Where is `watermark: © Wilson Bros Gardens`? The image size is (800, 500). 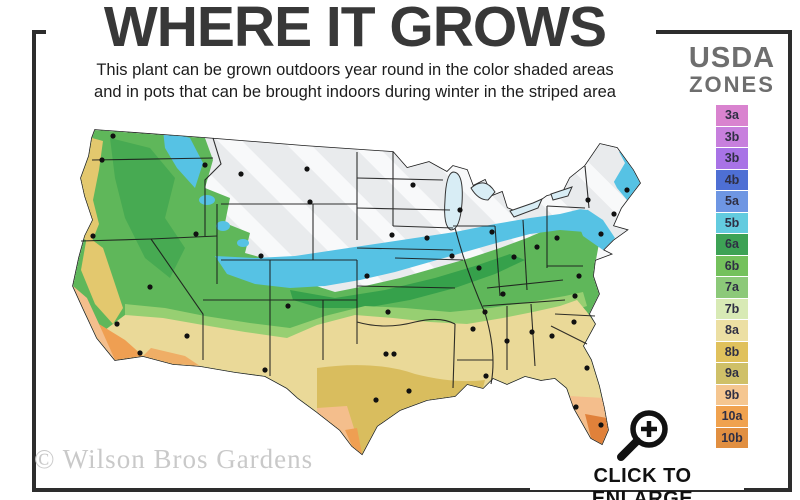 watermark: © Wilson Bros Gardens is located at coordinates (174, 459).